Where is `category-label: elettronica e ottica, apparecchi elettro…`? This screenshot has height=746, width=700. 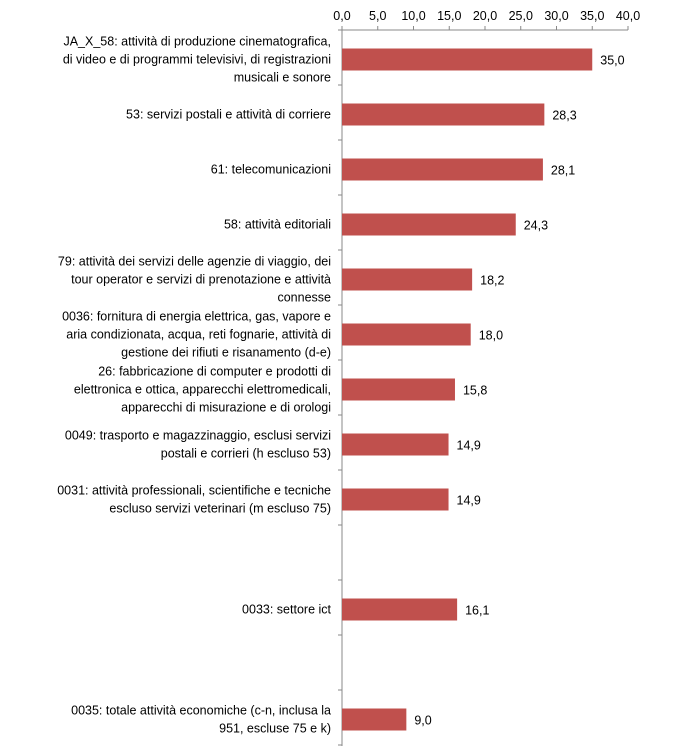 category-label: elettronica e ottica, apparecchi elettro… is located at coordinates (202, 390).